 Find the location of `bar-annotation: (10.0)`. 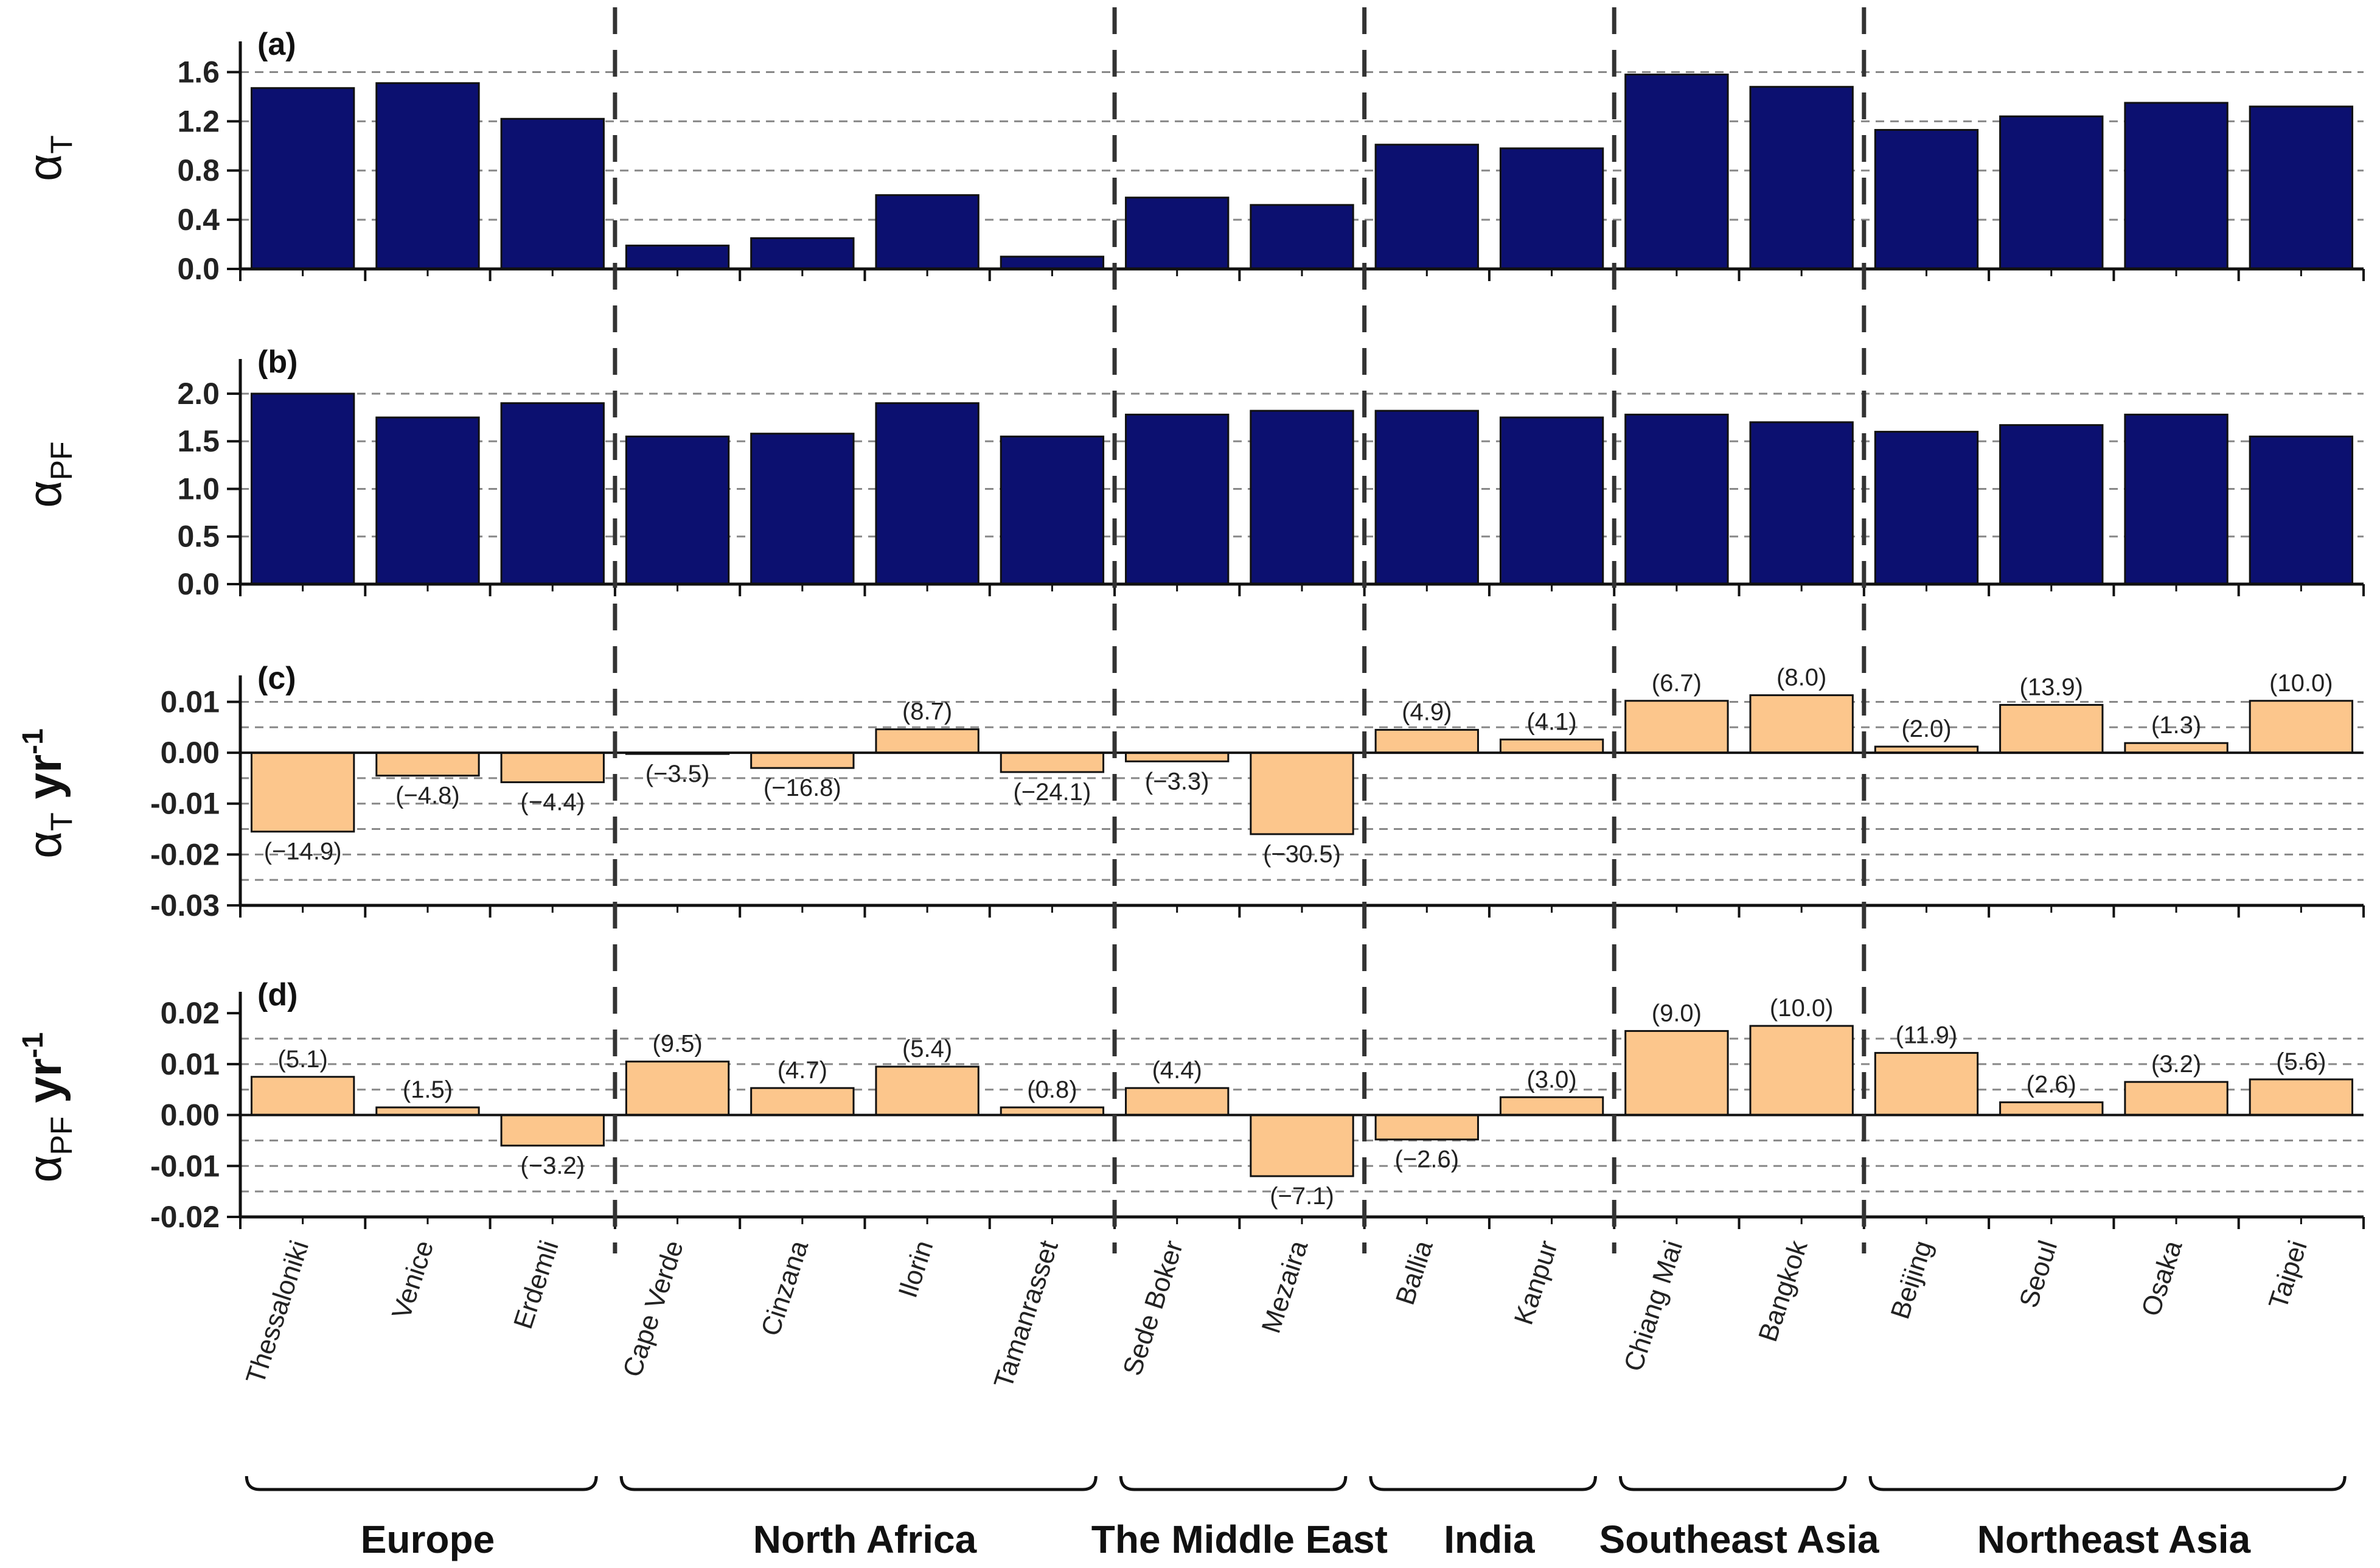

bar-annotation: (10.0) is located at coordinates (1802, 1009).